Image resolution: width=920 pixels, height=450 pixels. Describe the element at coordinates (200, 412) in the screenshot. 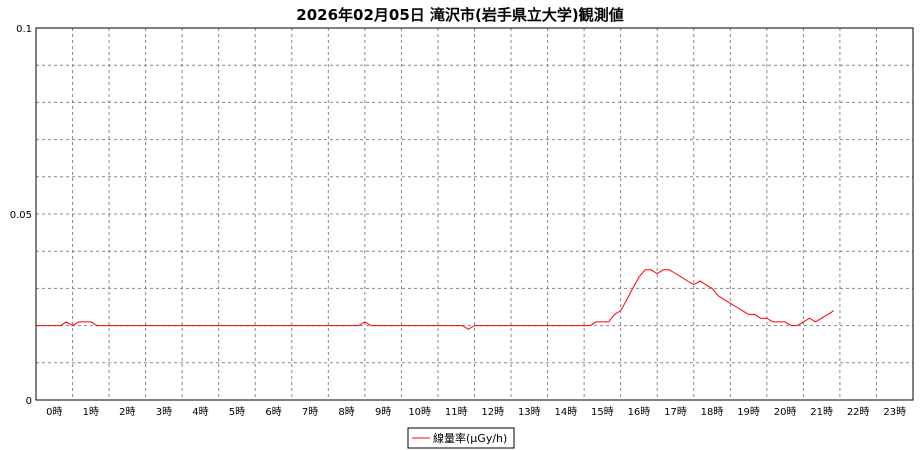

I see `x-tick-label: 4時` at that location.